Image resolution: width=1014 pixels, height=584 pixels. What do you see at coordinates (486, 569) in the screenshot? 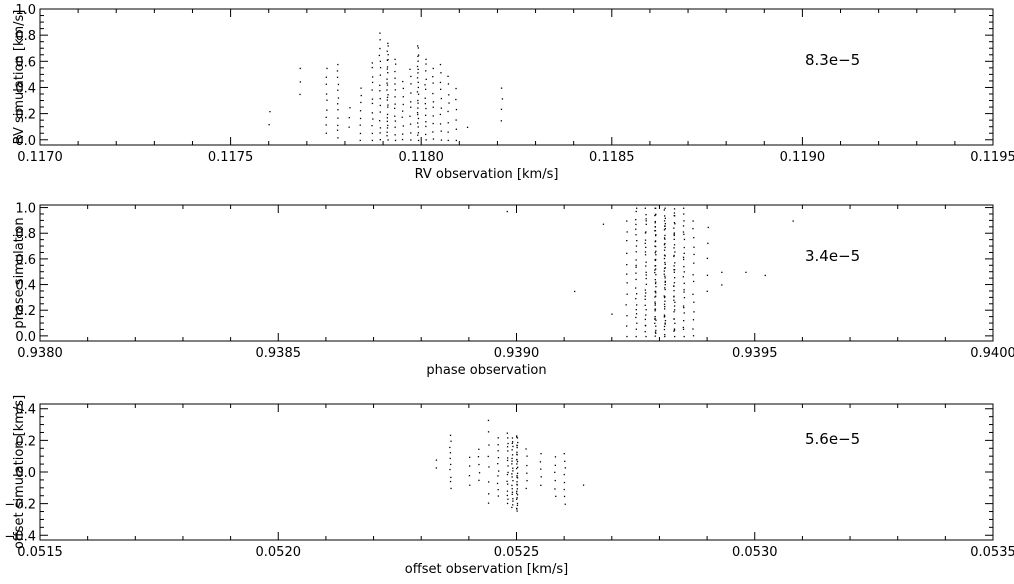
I see `offset-x-axis-label: offset observation [km/s]` at bounding box center [486, 569].